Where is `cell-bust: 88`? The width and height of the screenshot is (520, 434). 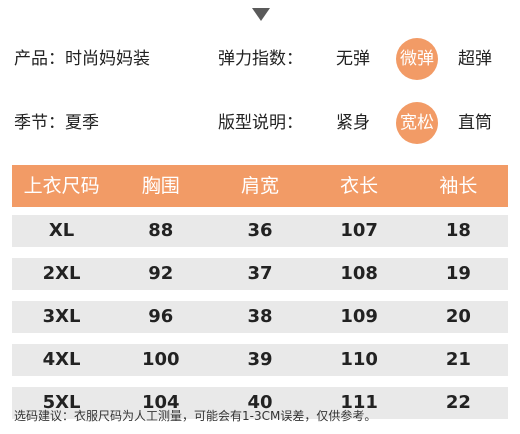 cell-bust: 88 is located at coordinates (161, 230).